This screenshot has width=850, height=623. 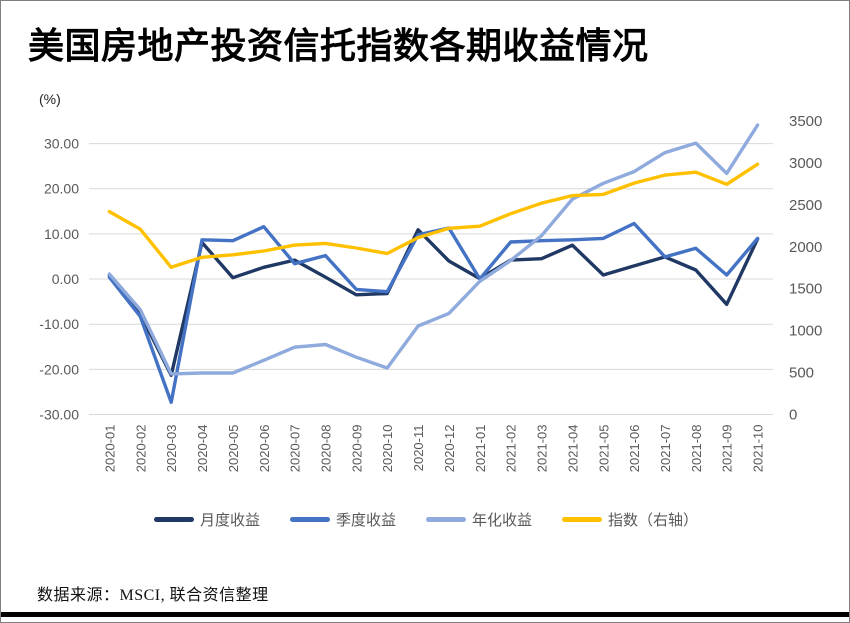 What do you see at coordinates (233, 449) in the screenshot?
I see `x-axis-tick-label: 2020-05` at bounding box center [233, 449].